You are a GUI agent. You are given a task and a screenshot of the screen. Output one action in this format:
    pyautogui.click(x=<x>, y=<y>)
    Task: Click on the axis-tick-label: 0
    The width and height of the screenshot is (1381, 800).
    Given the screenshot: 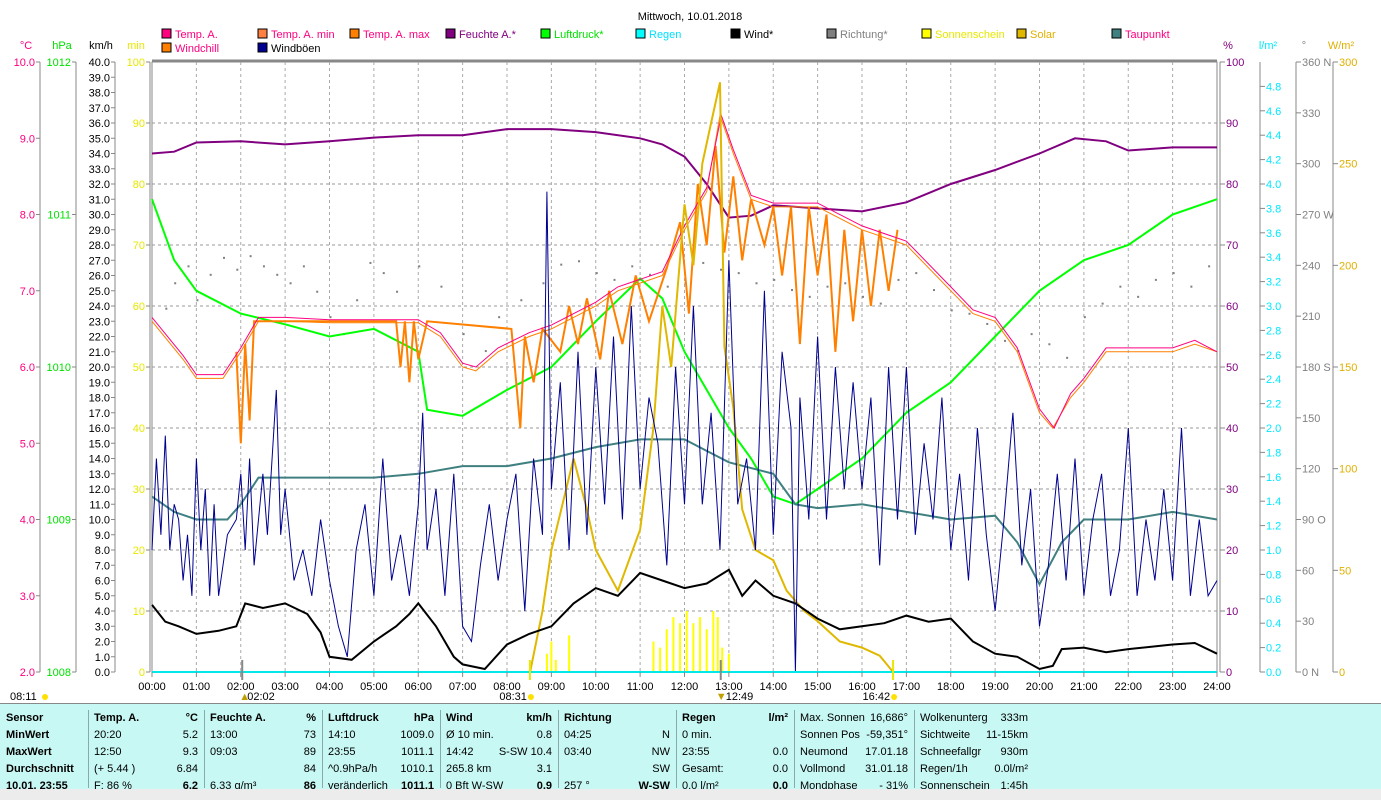 What is the action you would take?
    pyautogui.click(x=1229, y=673)
    